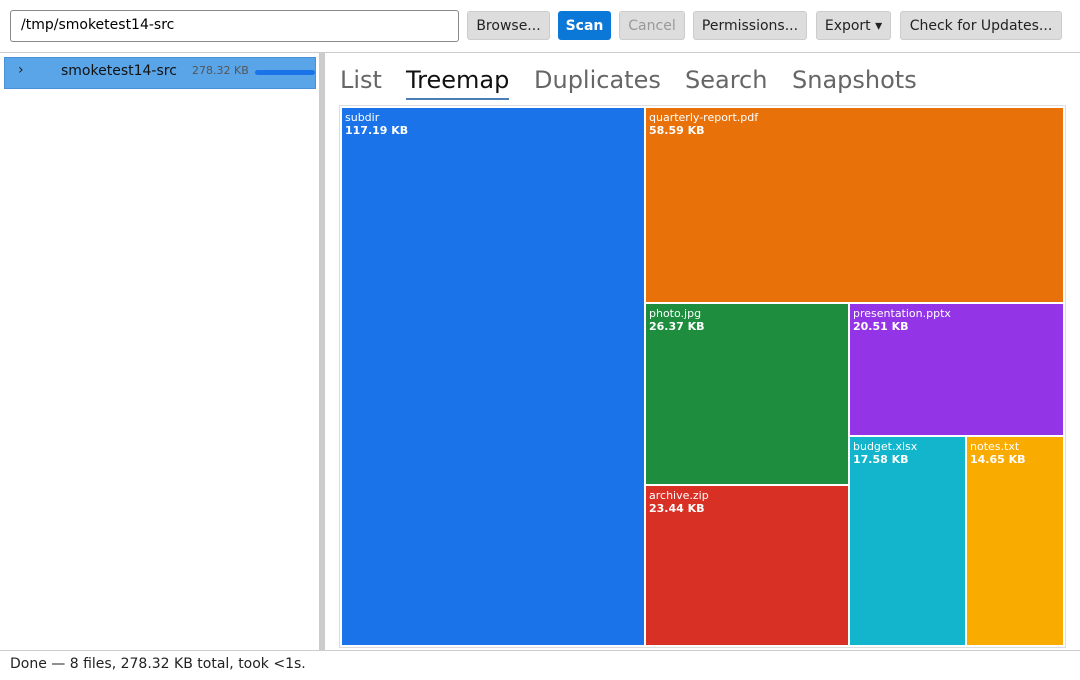 The image size is (1080, 680). I want to click on treemap-cell: photo.jpg 26.37 KB, so click(747, 394).